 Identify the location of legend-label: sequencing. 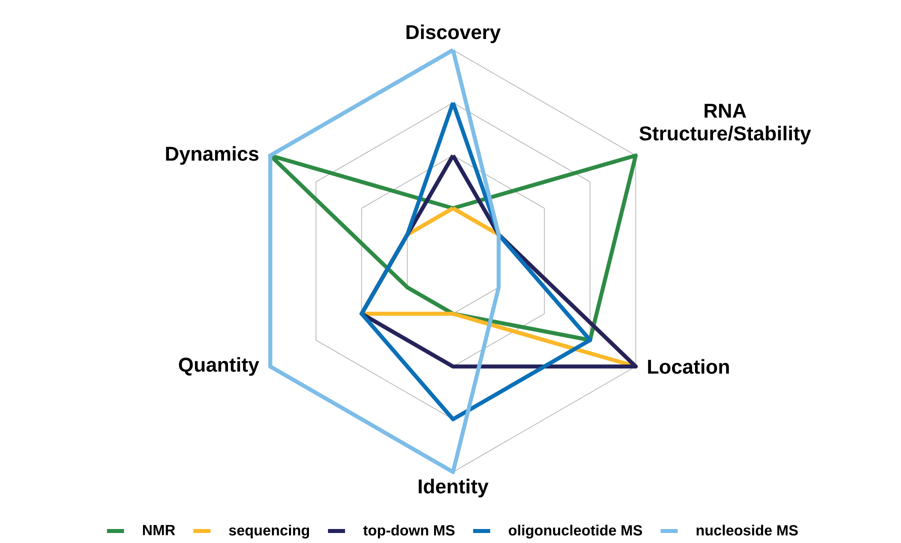
(269, 531).